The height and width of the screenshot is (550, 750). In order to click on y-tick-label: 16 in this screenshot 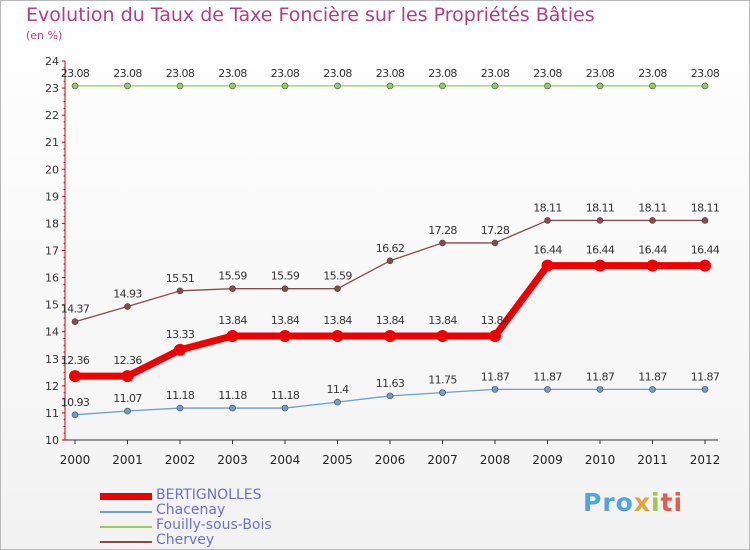, I will do `click(52, 278)`.